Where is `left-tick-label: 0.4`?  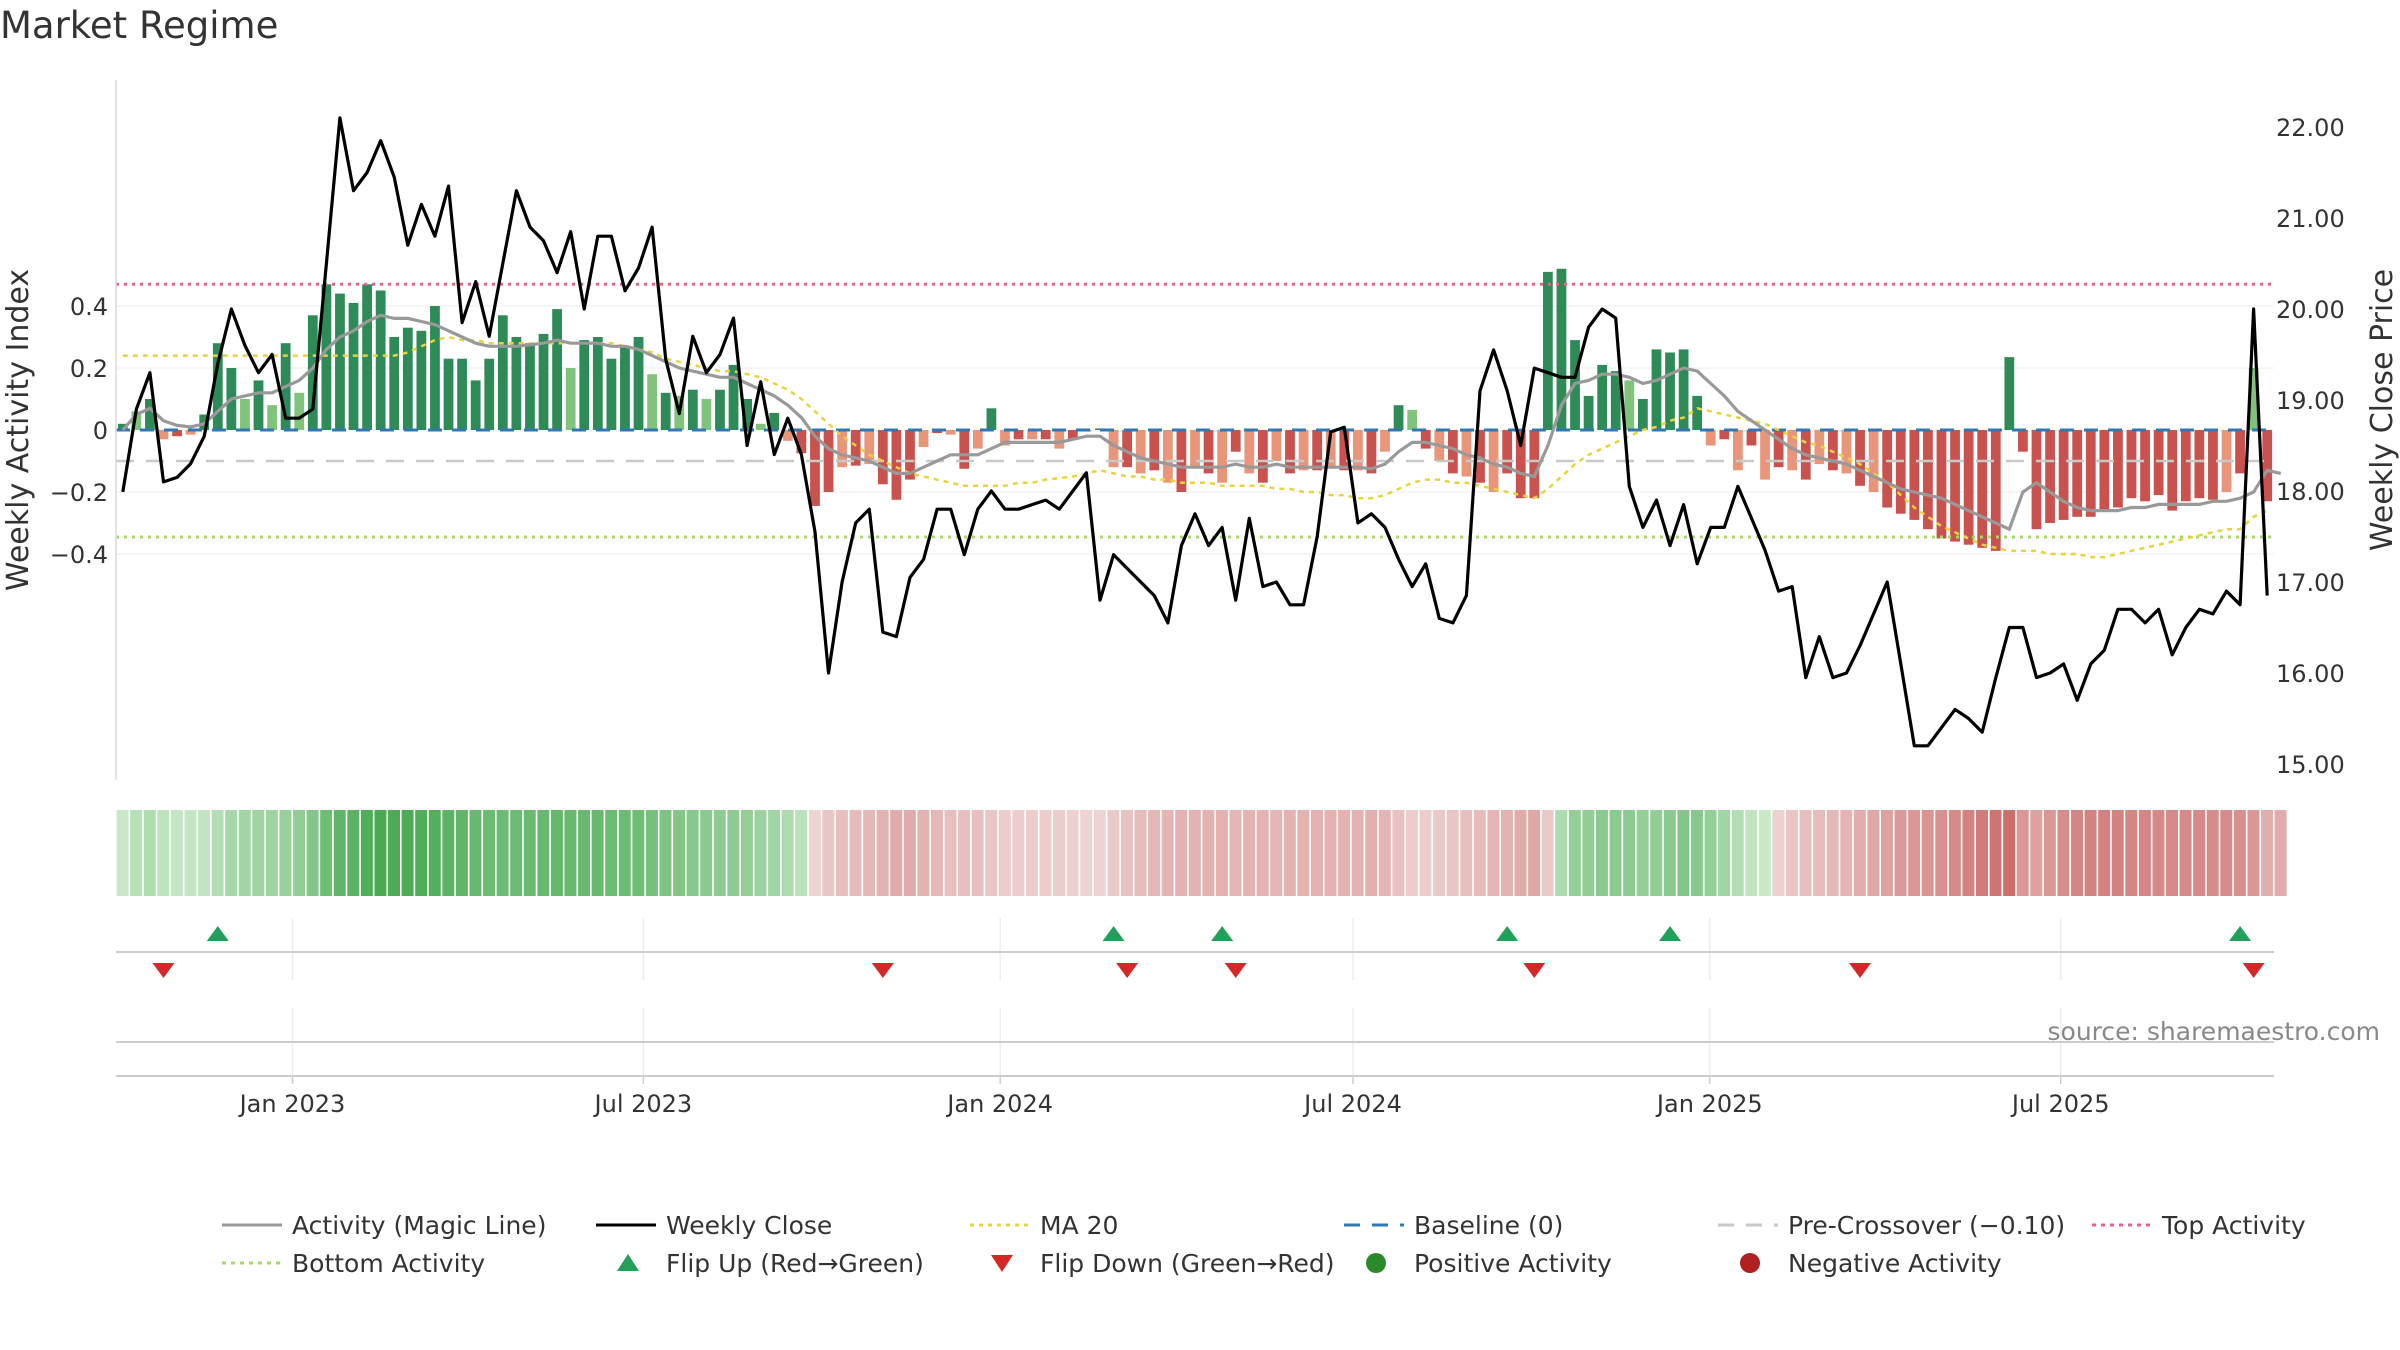 left-tick-label: 0.4 is located at coordinates (89, 307).